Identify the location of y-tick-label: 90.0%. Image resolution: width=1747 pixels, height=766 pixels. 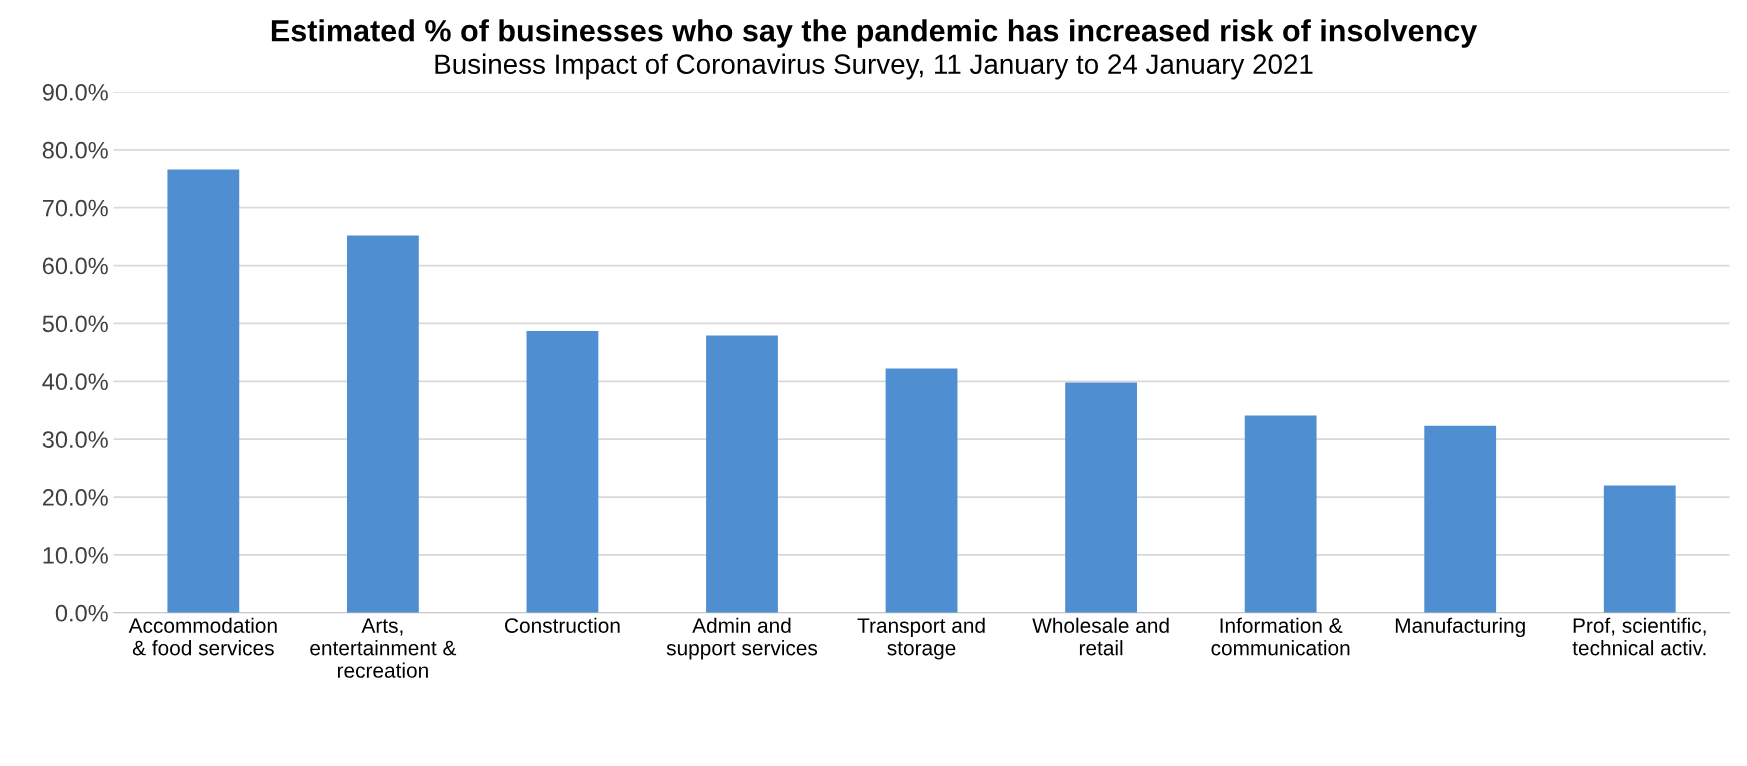
(75, 92).